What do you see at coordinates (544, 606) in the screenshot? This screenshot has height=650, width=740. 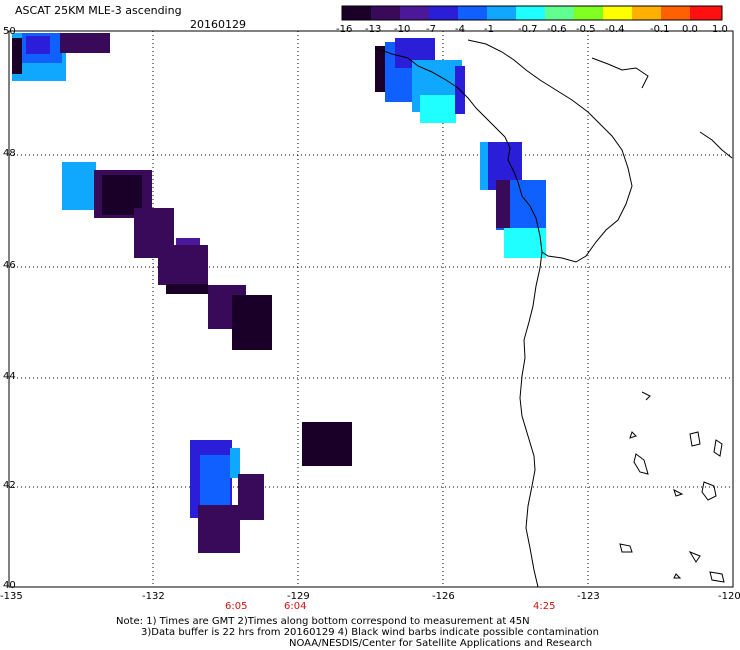 I see `time-label-3: 4:25` at bounding box center [544, 606].